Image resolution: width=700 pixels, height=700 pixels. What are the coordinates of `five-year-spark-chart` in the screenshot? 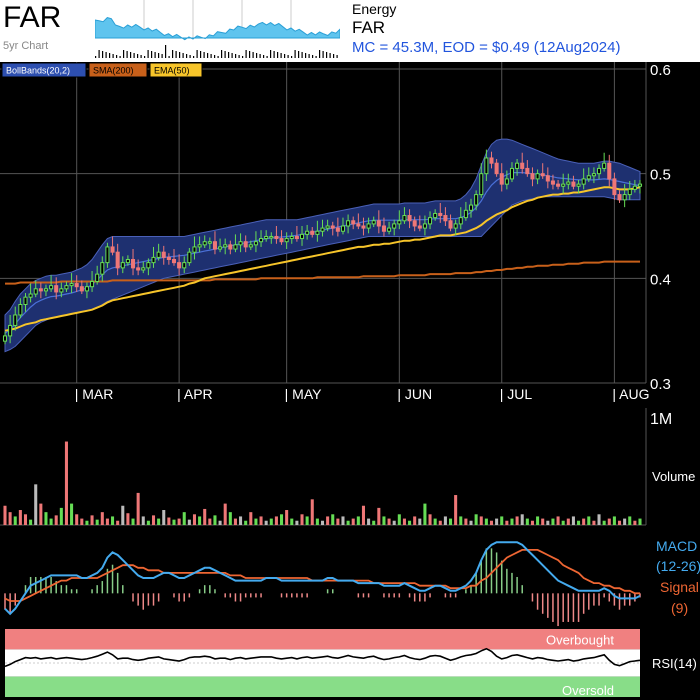 It's located at (217, 29).